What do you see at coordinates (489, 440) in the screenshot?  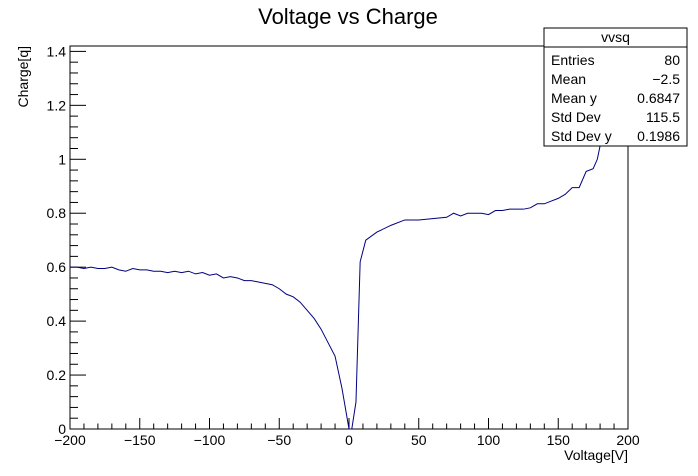 I see `x-tick-label: 100` at bounding box center [489, 440].